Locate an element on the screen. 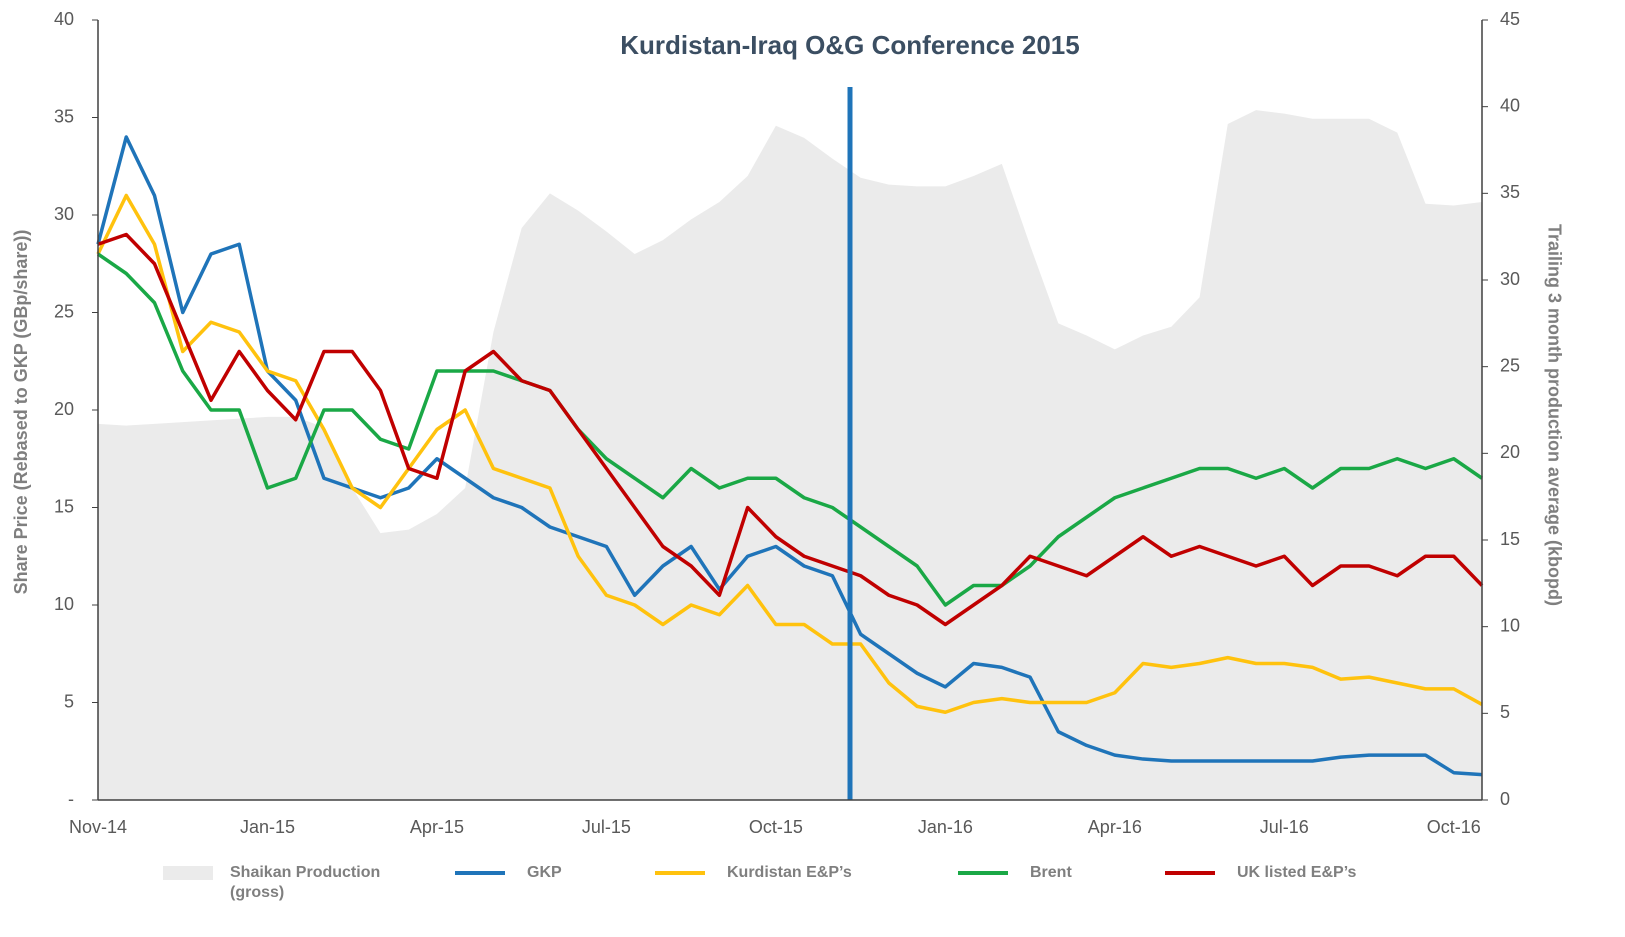 The width and height of the screenshot is (1625, 937). y-tick-label: 35 is located at coordinates (64, 116).